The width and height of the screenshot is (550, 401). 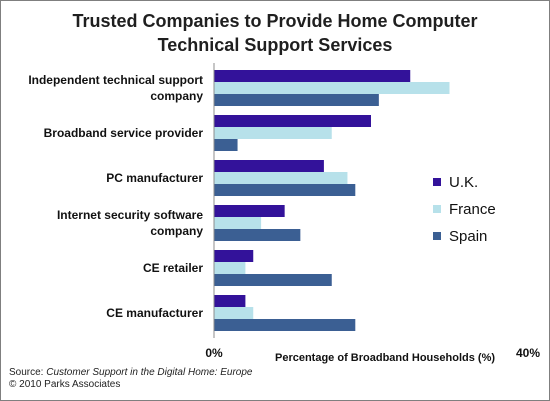 I want to click on bar-france-ce-manufacturer, so click(x=234, y=313).